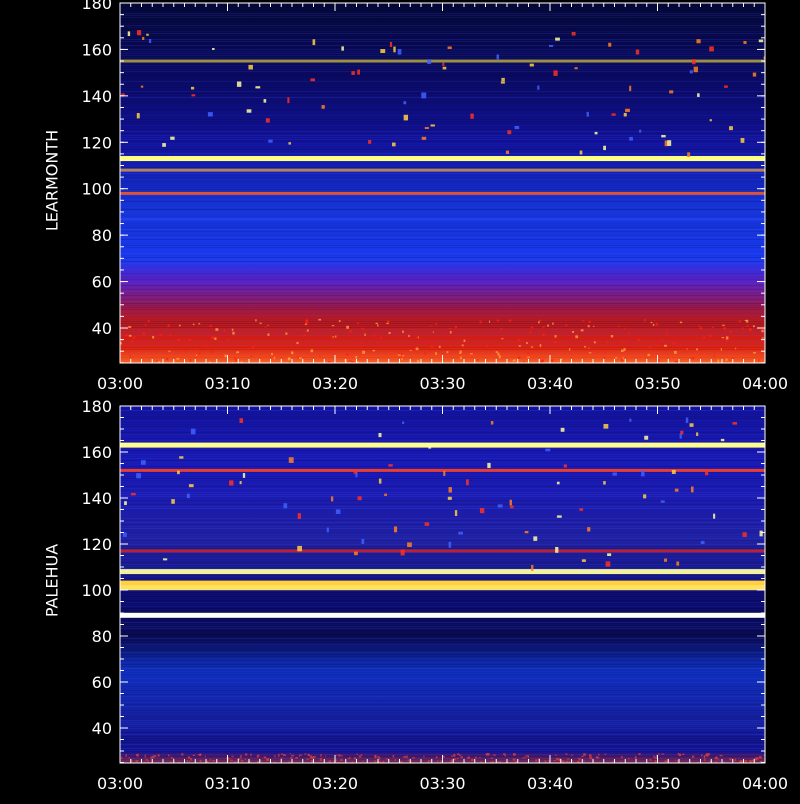 Image resolution: width=800 pixels, height=804 pixels. What do you see at coordinates (96, 406) in the screenshot?
I see `y-tick-label: 180` at bounding box center [96, 406].